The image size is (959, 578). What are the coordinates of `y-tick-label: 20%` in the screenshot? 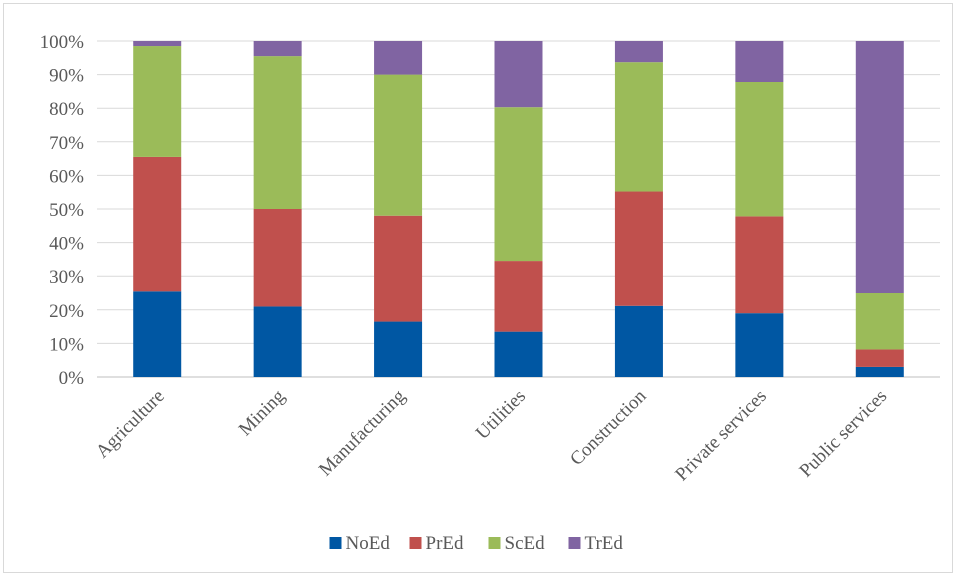 It's located at (66, 311).